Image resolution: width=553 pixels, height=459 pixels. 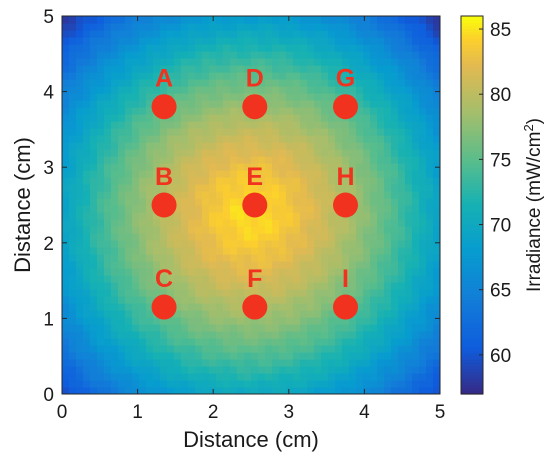 What do you see at coordinates (164, 79) in the screenshot?
I see `point-label-a: A` at bounding box center [164, 79].